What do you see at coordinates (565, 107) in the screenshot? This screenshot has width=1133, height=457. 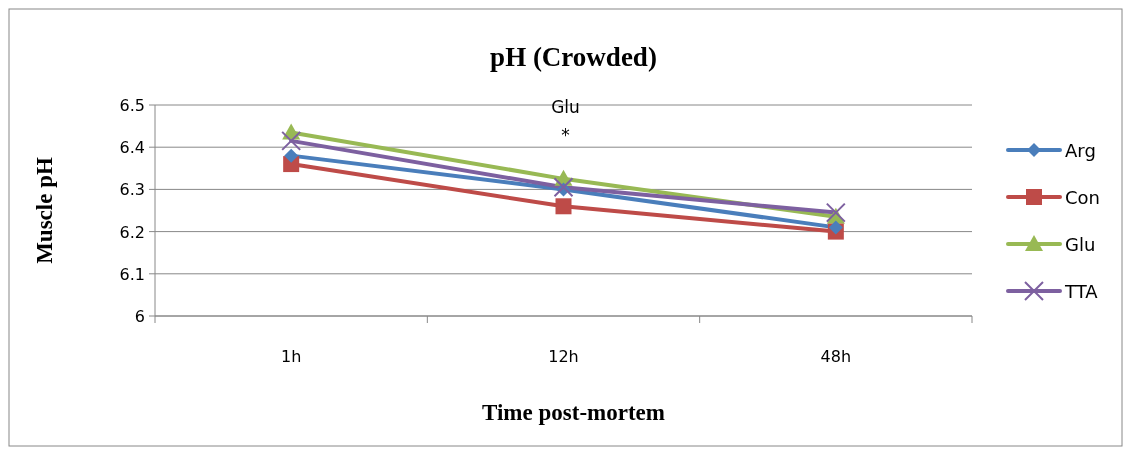 I see `annotation: Glu` at bounding box center [565, 107].